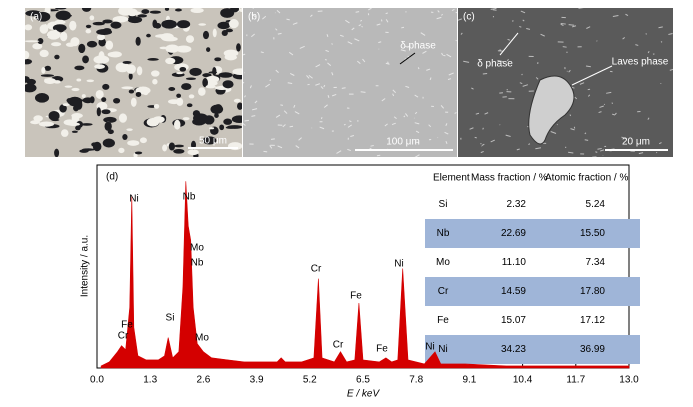  Describe the element at coordinates (509, 44) in the screenshot. I see `arrow` at that location.